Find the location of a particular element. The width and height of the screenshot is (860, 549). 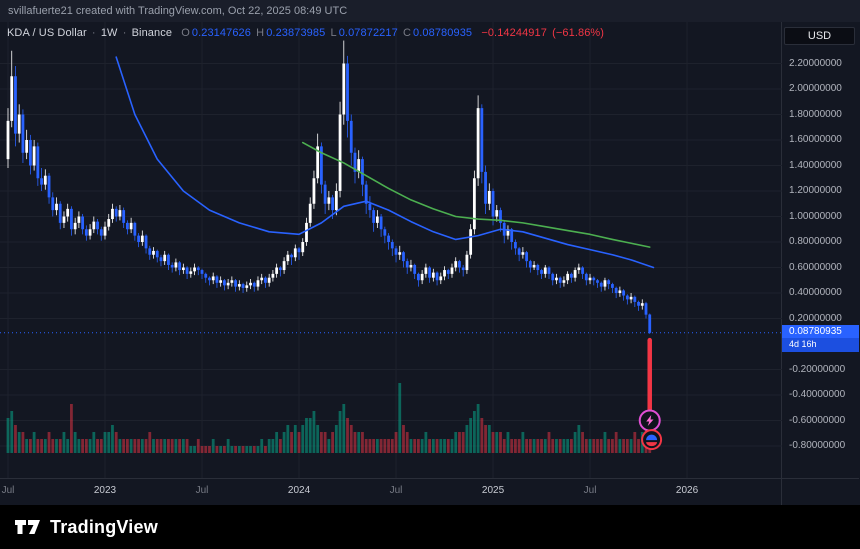

low-label: L is located at coordinates (333, 33).